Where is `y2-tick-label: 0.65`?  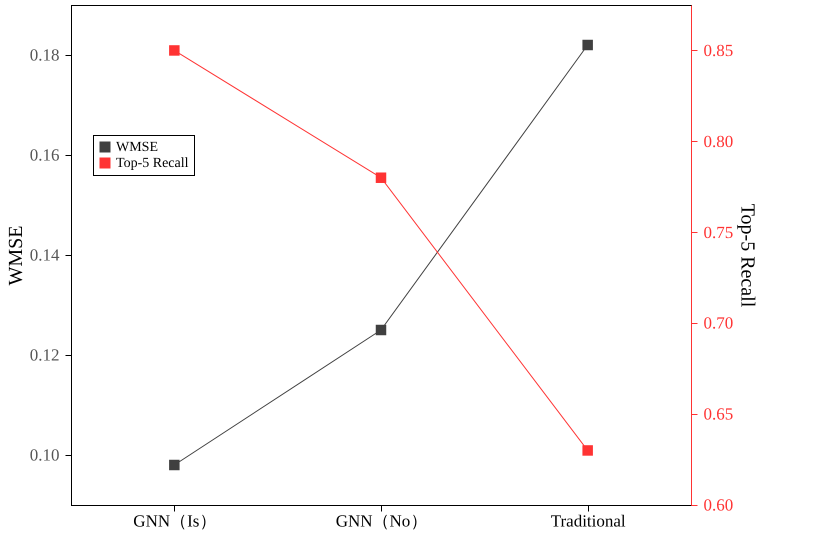 y2-tick-label: 0.65 is located at coordinates (719, 414).